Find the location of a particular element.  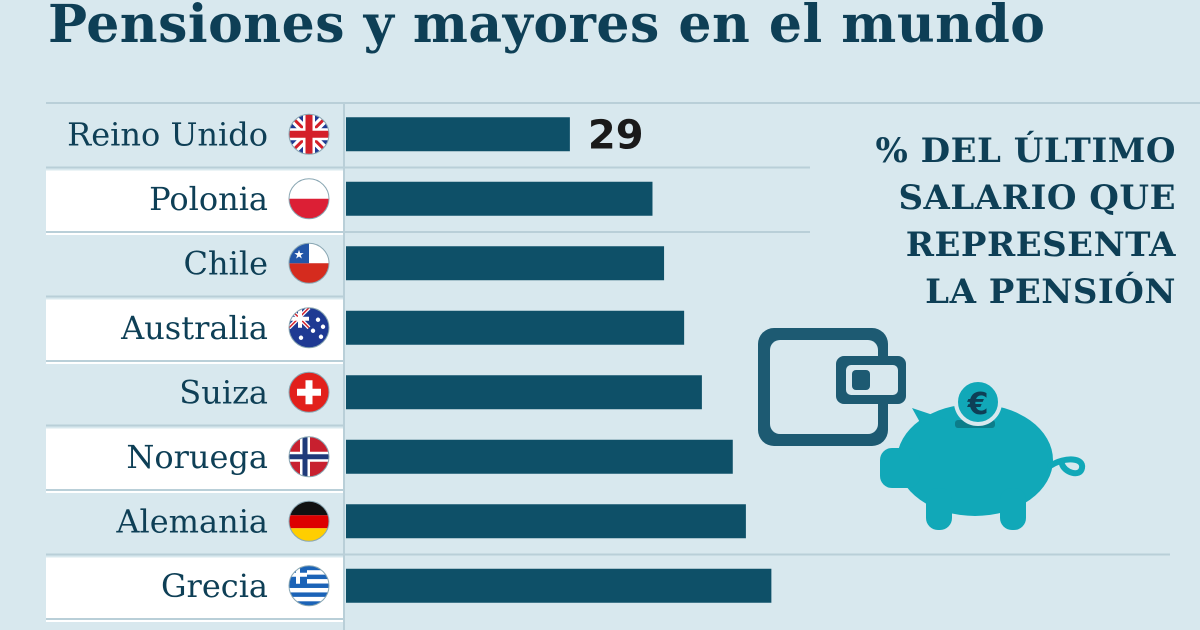

flag-australia-icon is located at coordinates (309, 328).